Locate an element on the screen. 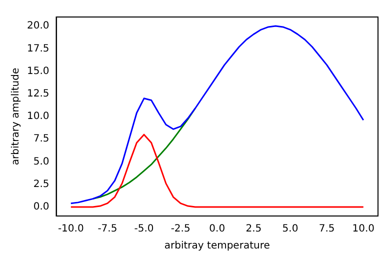 The width and height of the screenshot is (392, 262). y-tick-label: 15.0 is located at coordinates (38, 71).